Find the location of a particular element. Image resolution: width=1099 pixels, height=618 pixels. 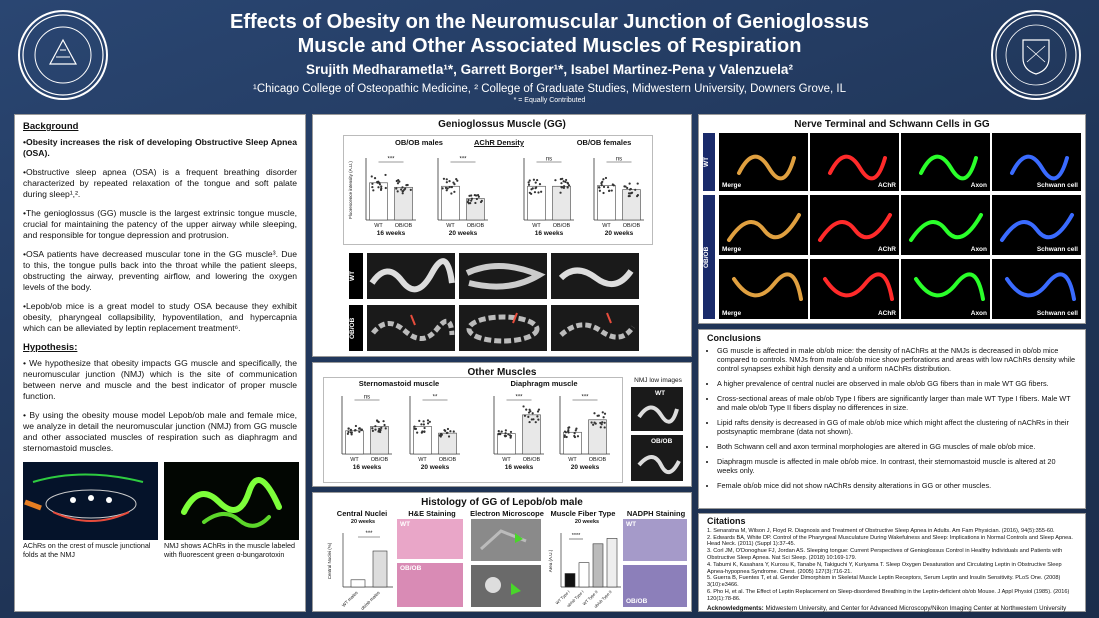

em-obob-image is located at coordinates (506, 586).